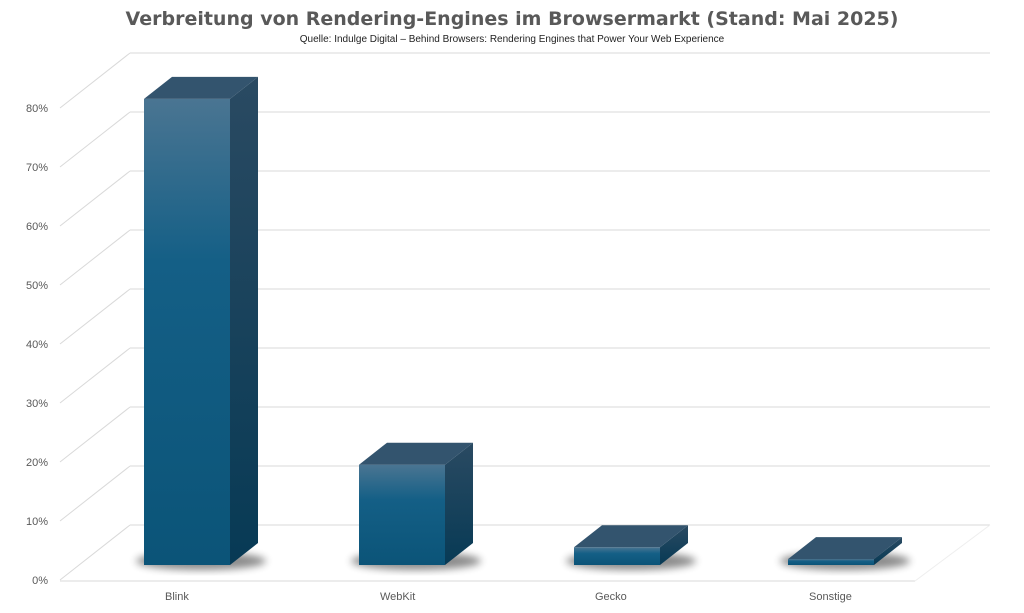  What do you see at coordinates (508, 597) in the screenshot?
I see `x-axis-labels: Blink WebKit Gecko Sonstige` at bounding box center [508, 597].